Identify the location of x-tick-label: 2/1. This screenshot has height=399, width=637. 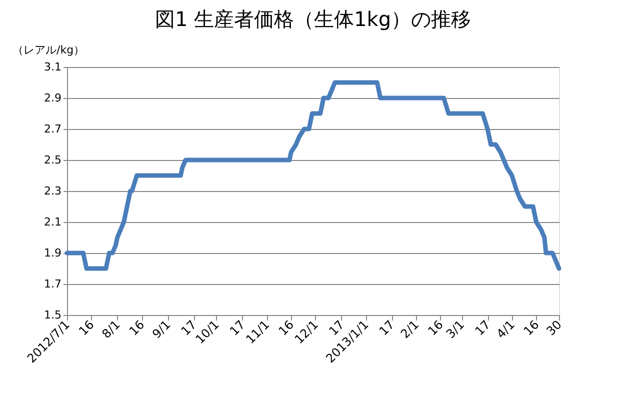
(410, 330).